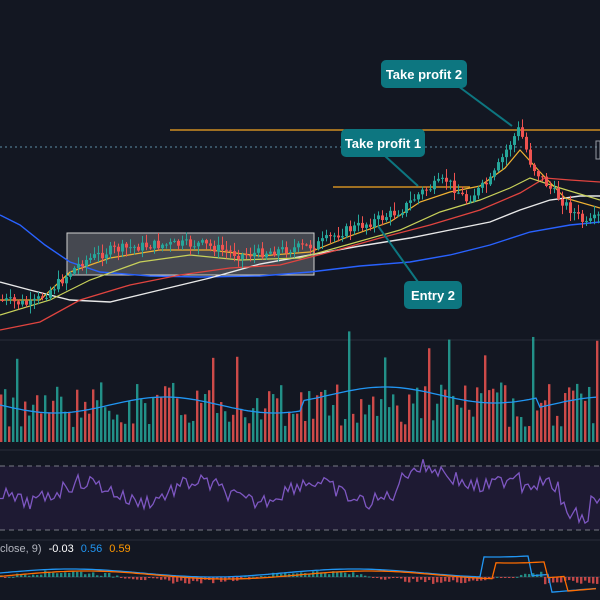 The image size is (600, 600). I want to click on take-profit-2-callout: Take profit 2, so click(424, 74).